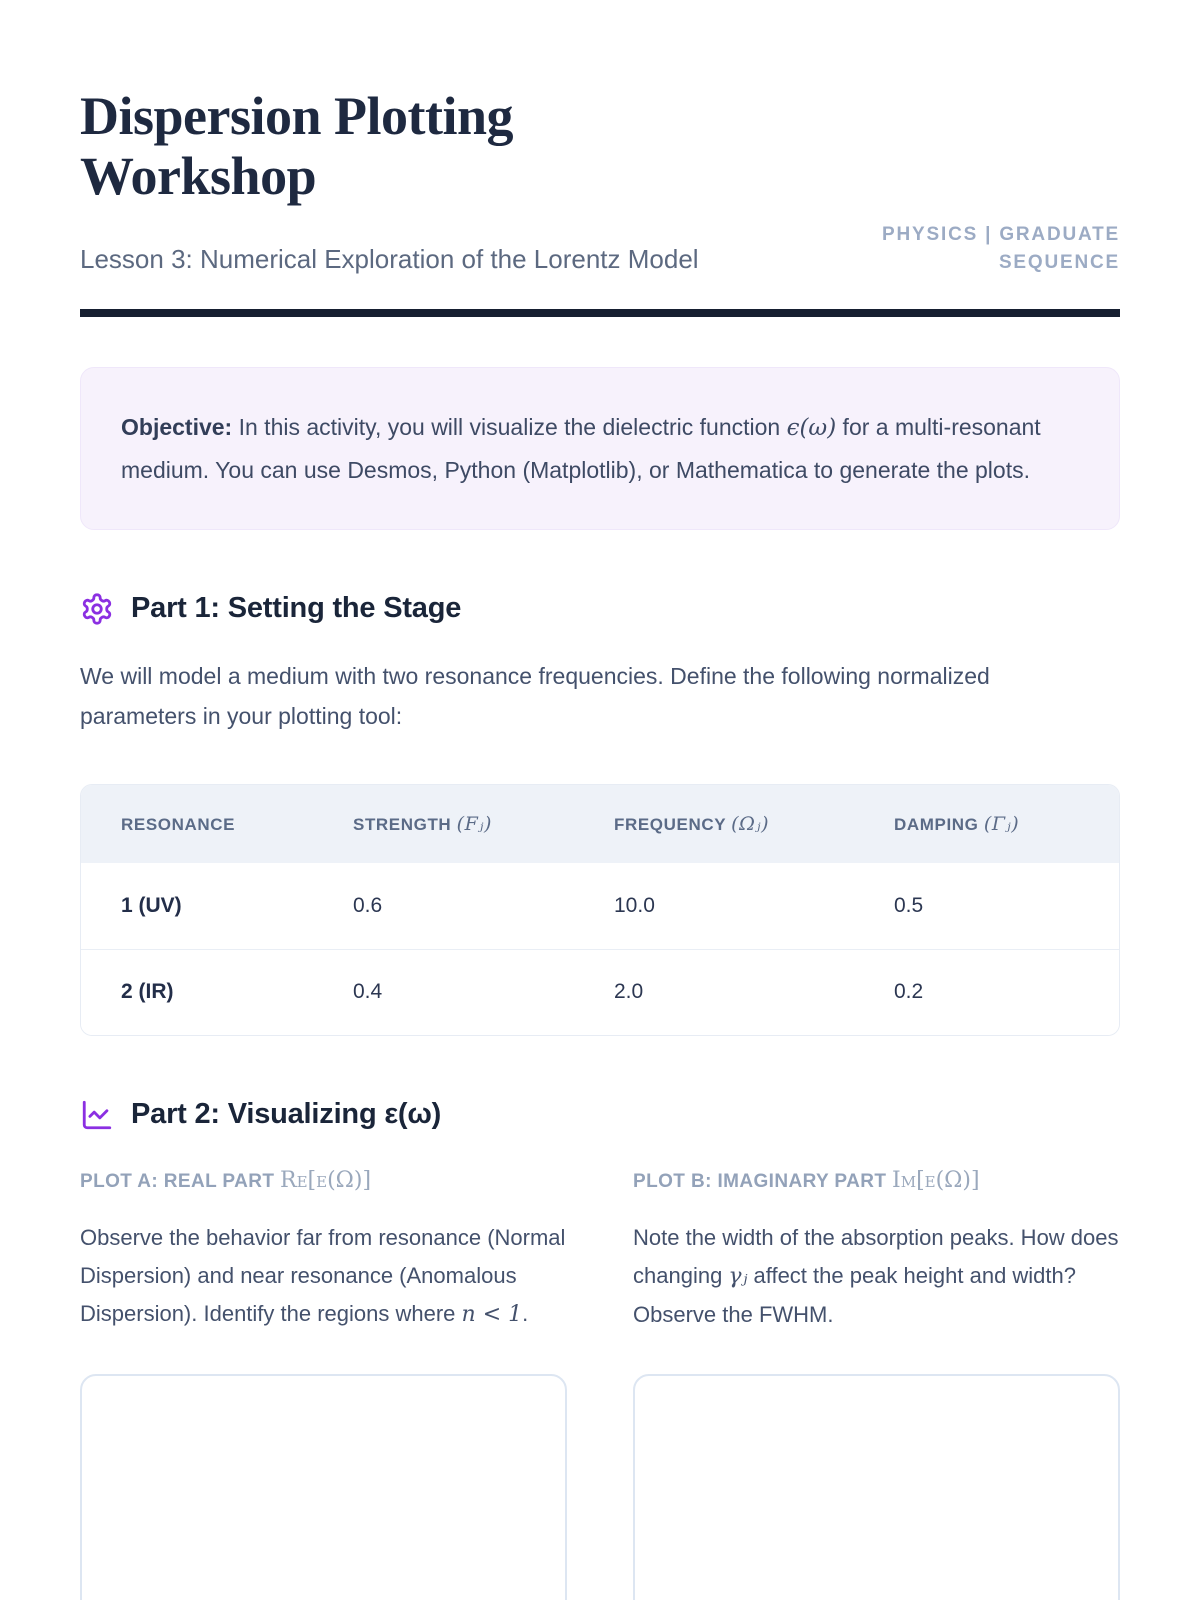 Image resolution: width=1200 pixels, height=1600 pixels. I want to click on header-divider, so click(600, 312).